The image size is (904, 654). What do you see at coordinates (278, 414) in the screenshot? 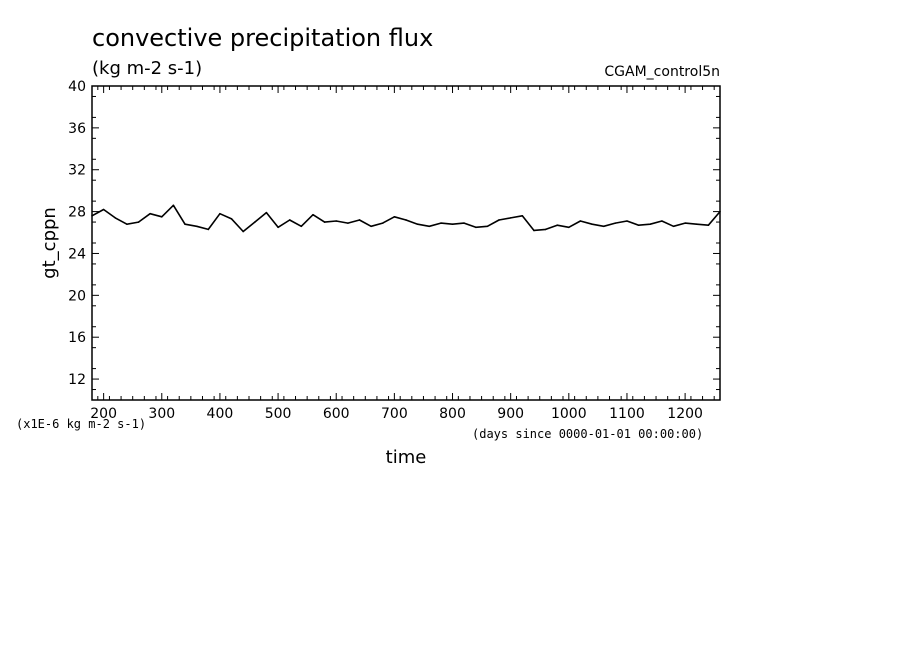
I see `x-tick-label: 500` at bounding box center [278, 414].